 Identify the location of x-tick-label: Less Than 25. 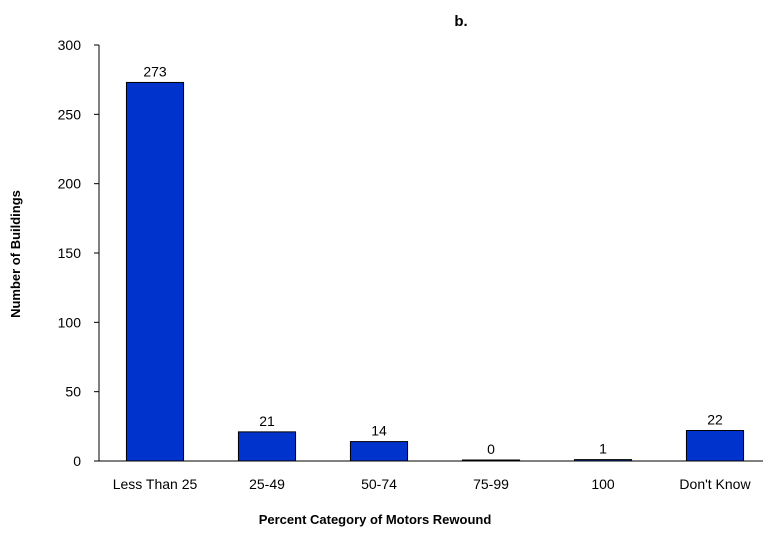
(155, 484).